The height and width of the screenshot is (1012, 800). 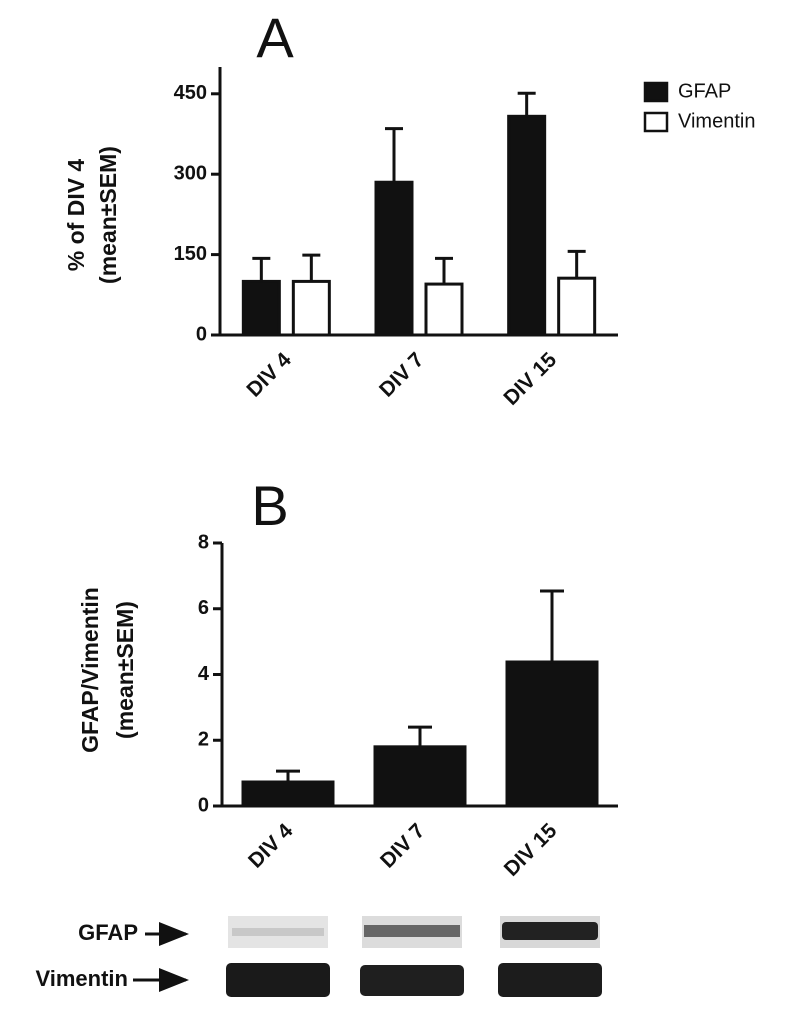 What do you see at coordinates (716, 121) in the screenshot?
I see `legend-label: Vimentin` at bounding box center [716, 121].